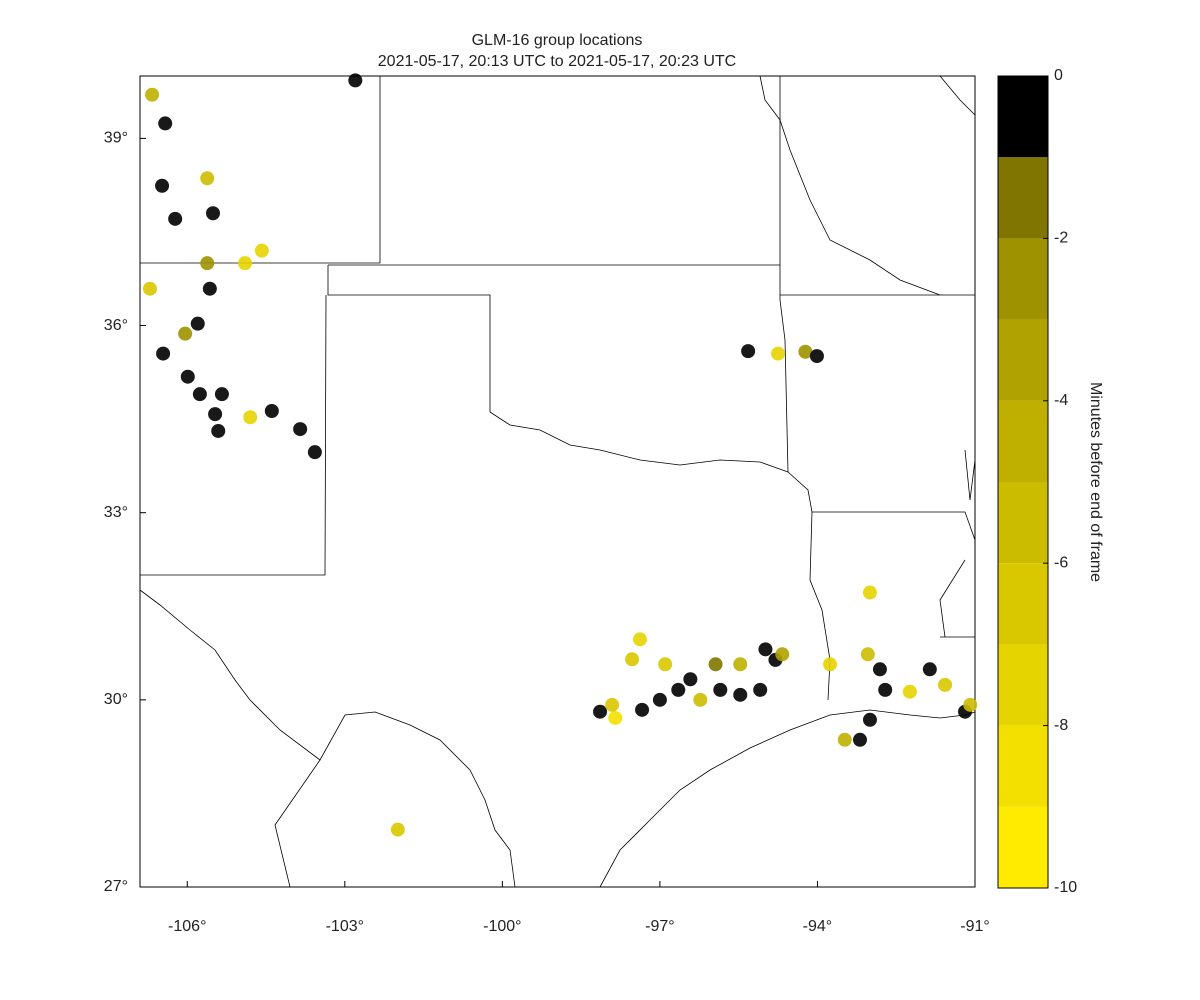  I want to click on x-tick-label: -103°, so click(345, 926).